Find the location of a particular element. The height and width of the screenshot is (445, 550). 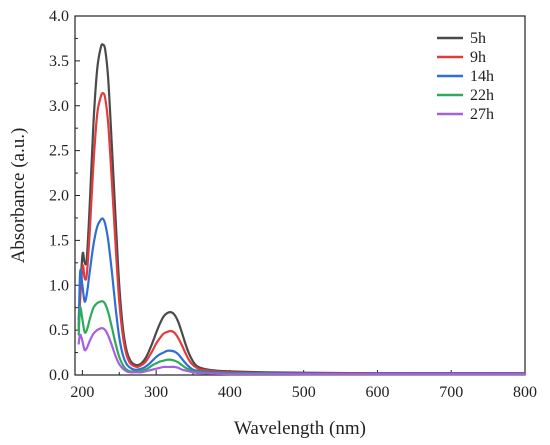

y-tick-label: 0.0 is located at coordinates (59, 375).